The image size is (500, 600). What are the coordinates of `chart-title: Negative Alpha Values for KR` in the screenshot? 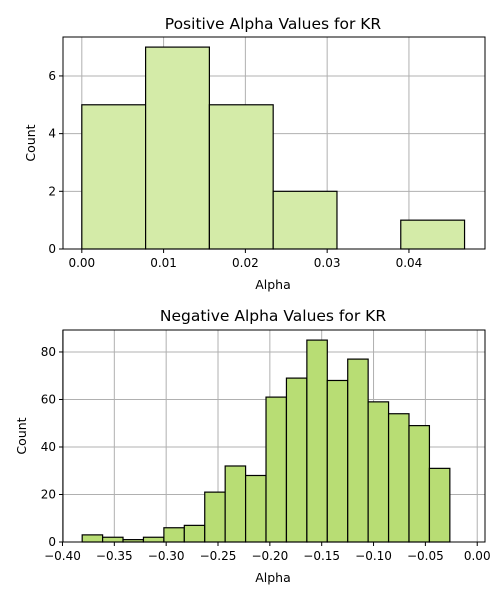 It's located at (273, 316).